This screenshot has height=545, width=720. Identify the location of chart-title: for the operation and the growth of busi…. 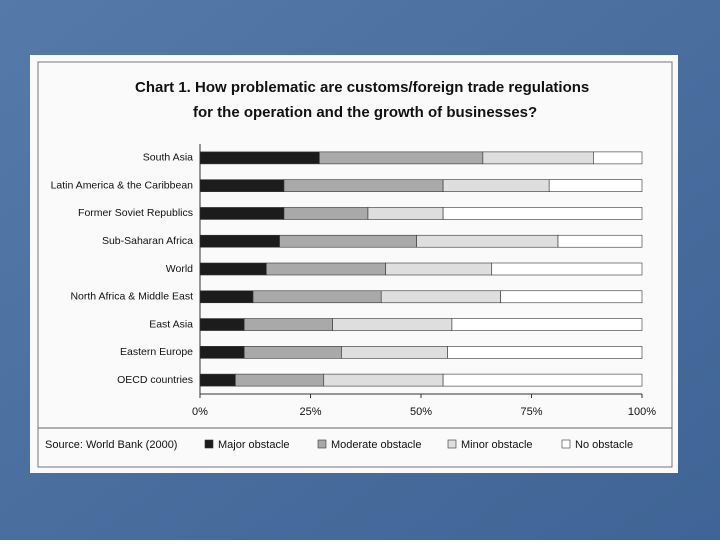
(365, 112).